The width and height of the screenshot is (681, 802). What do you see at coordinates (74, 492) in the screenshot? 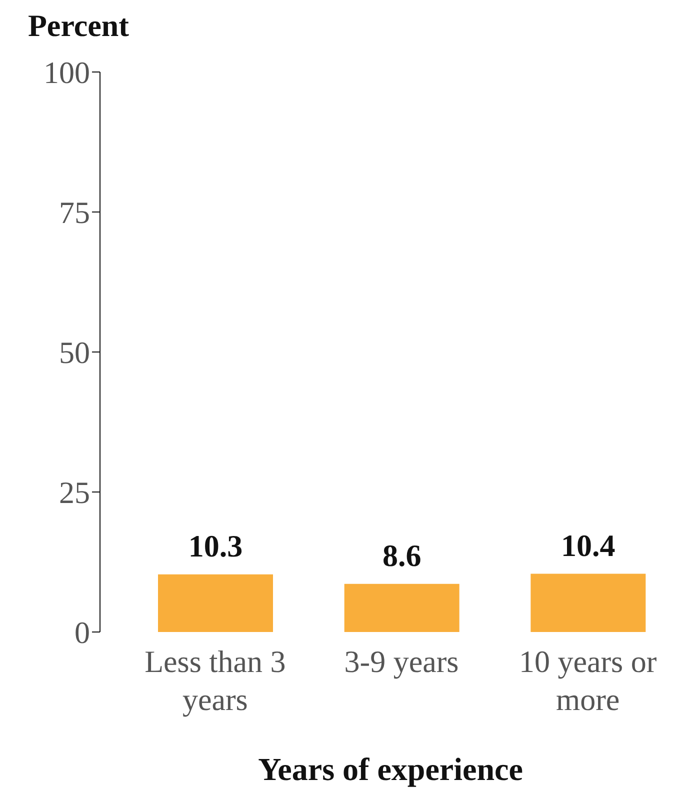
I see `y-tick-label: 25` at bounding box center [74, 492].